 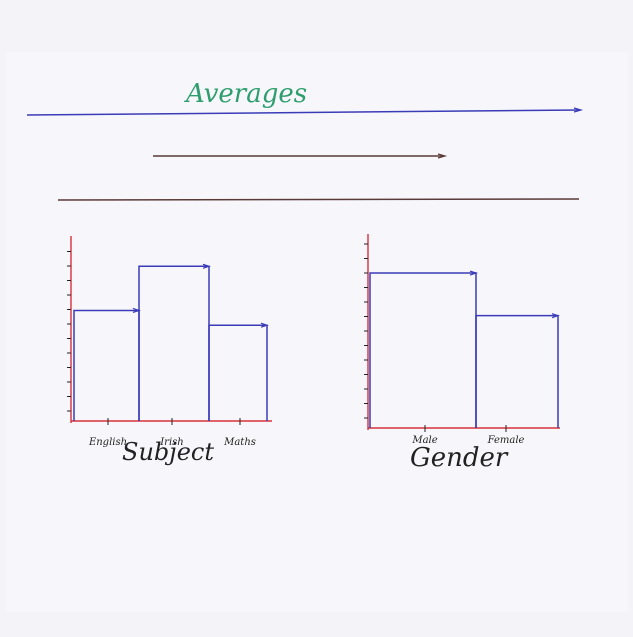 I want to click on ruled-line-2-arrow, so click(x=442, y=156).